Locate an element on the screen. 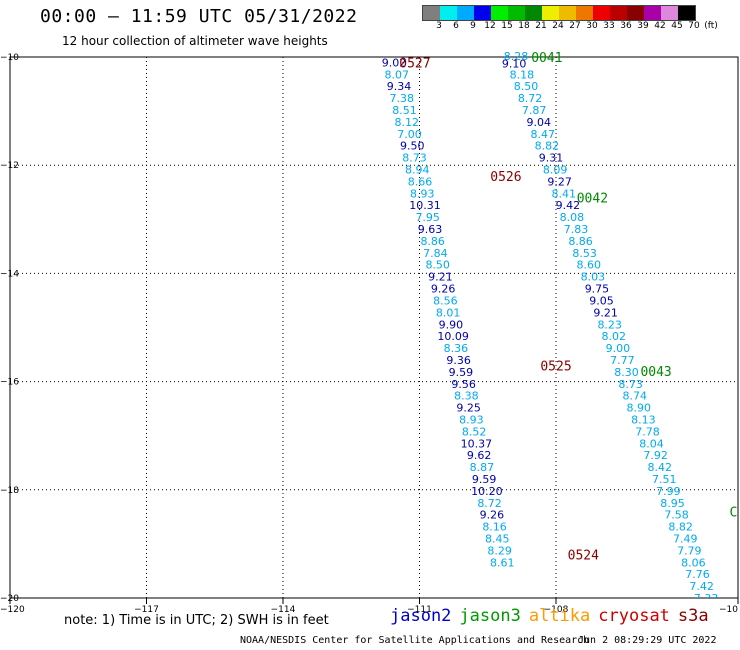 The width and height of the screenshot is (740, 650). pass-label-jason3: 0043 is located at coordinates (655, 372).